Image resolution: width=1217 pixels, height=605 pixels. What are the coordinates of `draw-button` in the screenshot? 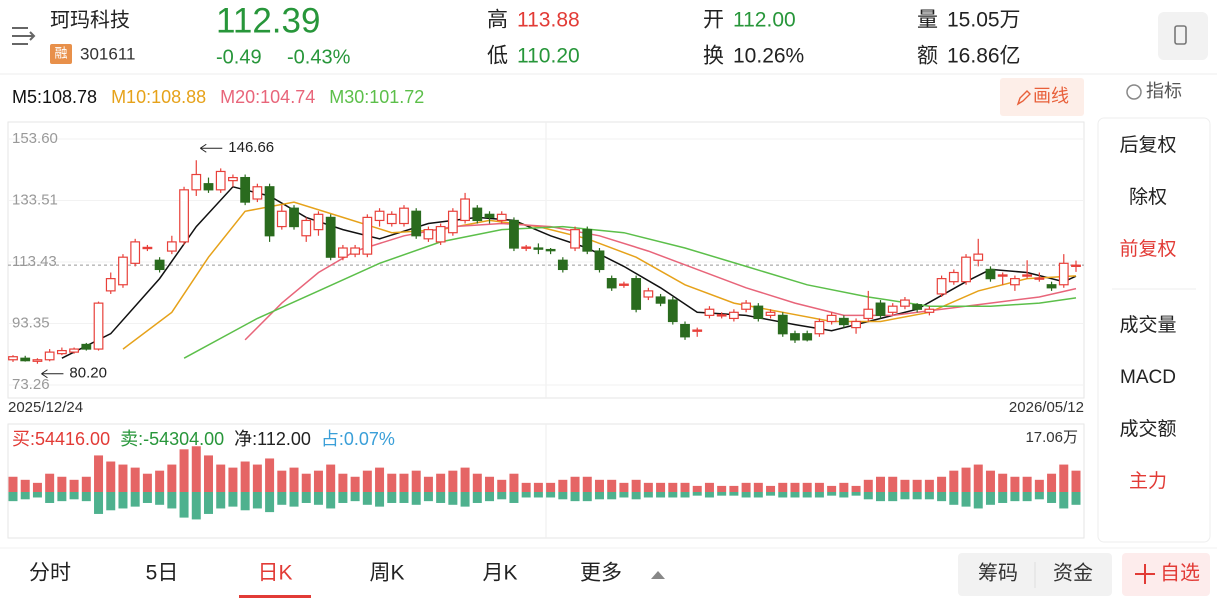 It's located at (1042, 97).